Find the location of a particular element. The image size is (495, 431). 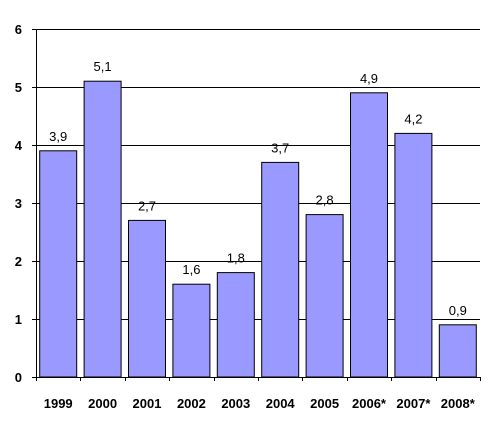

data-label-2007*: 4,2 is located at coordinates (413, 118).